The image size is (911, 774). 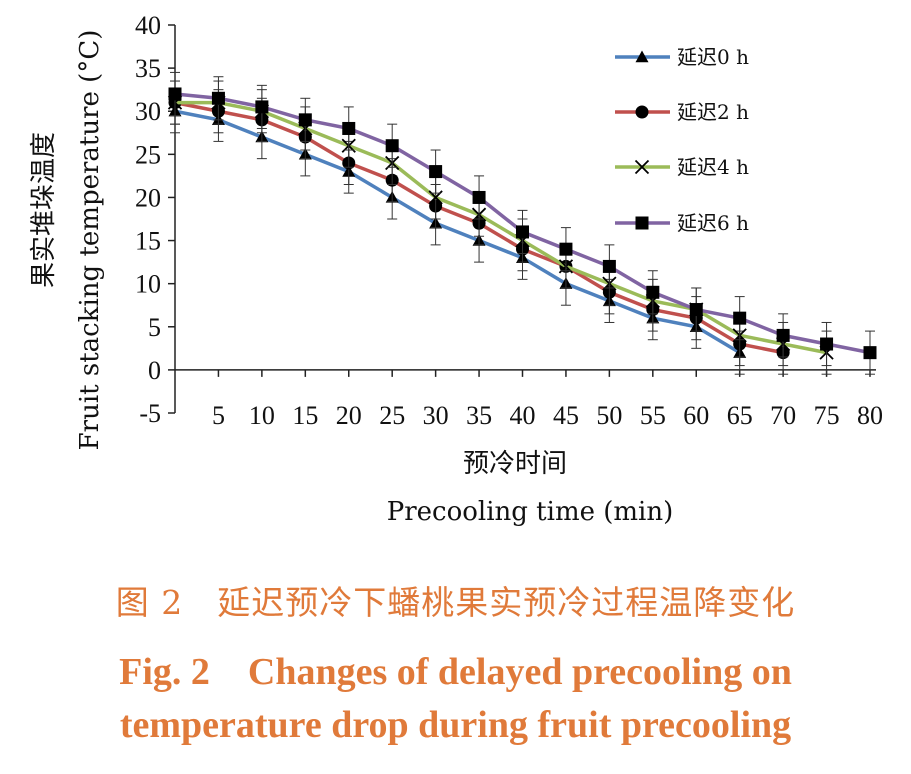 What do you see at coordinates (713, 167) in the screenshot?
I see `legend-label: 延迟4 h` at bounding box center [713, 167].